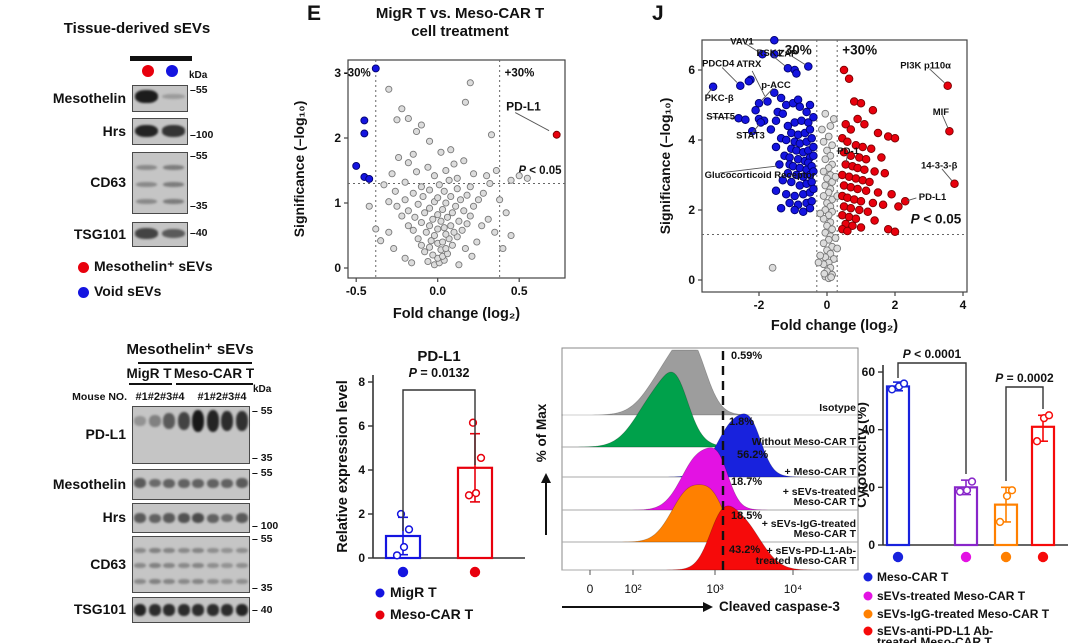  I want to click on y-tick-label: 0, so click(361, 558).